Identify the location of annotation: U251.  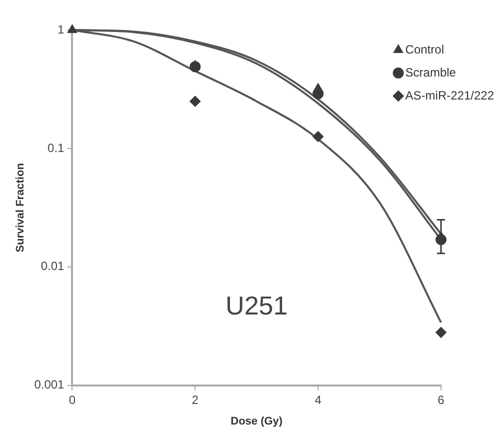
(257, 305).